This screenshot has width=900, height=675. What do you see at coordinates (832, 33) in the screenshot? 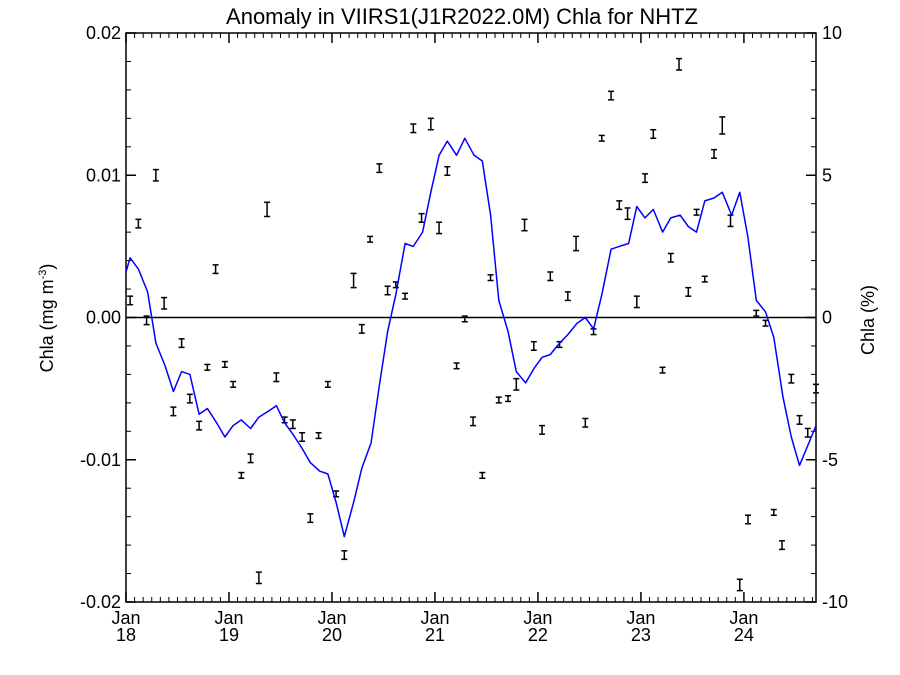
I see `y-right-tick-label: 10` at bounding box center [832, 33].